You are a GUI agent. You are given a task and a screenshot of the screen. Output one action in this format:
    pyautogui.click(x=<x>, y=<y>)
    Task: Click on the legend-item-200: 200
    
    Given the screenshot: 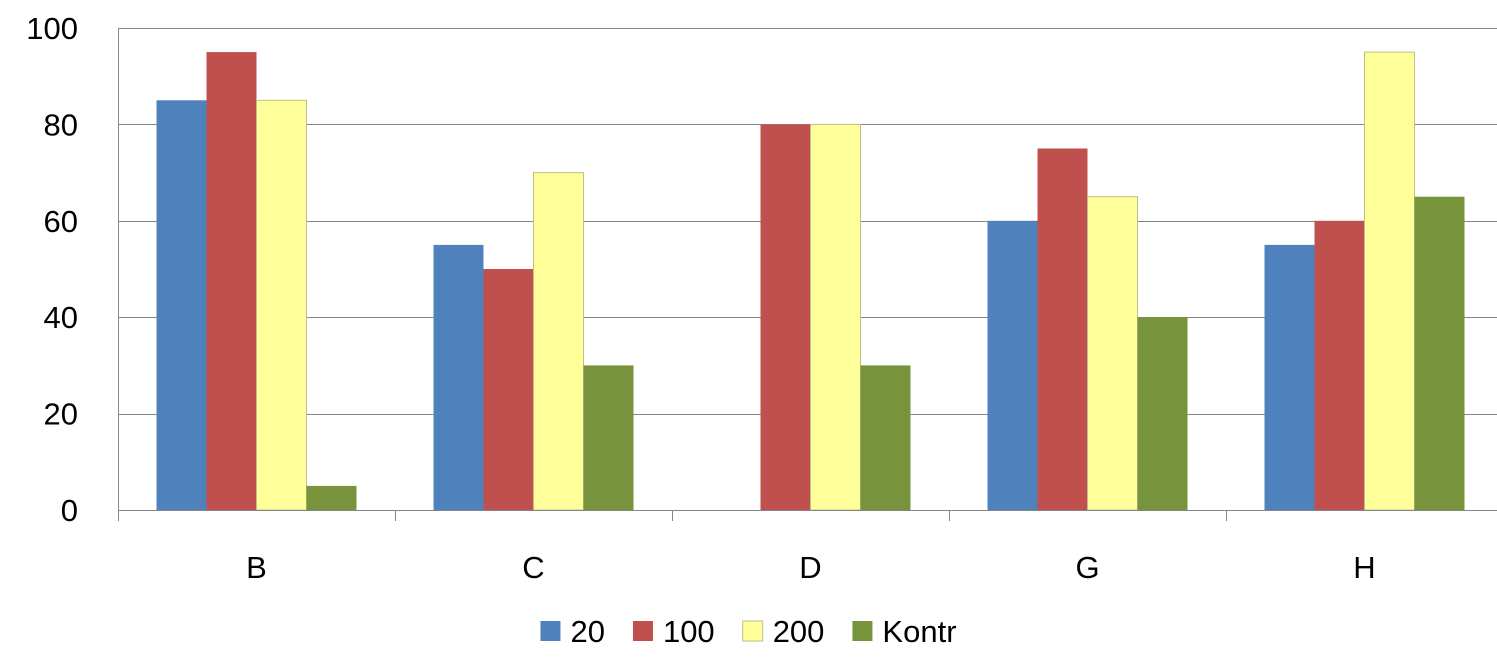 What is the action you would take?
    pyautogui.click(x=783, y=631)
    